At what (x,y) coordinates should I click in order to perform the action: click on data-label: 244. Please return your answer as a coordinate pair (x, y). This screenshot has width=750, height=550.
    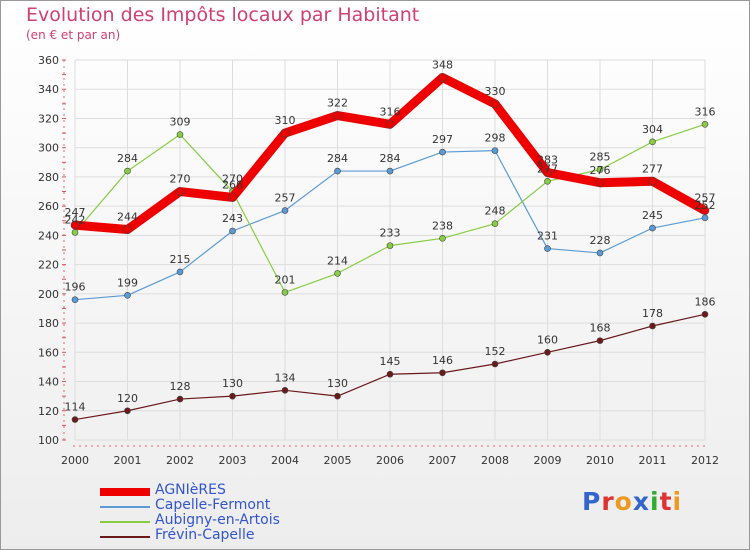
    Looking at the image, I should click on (127, 217).